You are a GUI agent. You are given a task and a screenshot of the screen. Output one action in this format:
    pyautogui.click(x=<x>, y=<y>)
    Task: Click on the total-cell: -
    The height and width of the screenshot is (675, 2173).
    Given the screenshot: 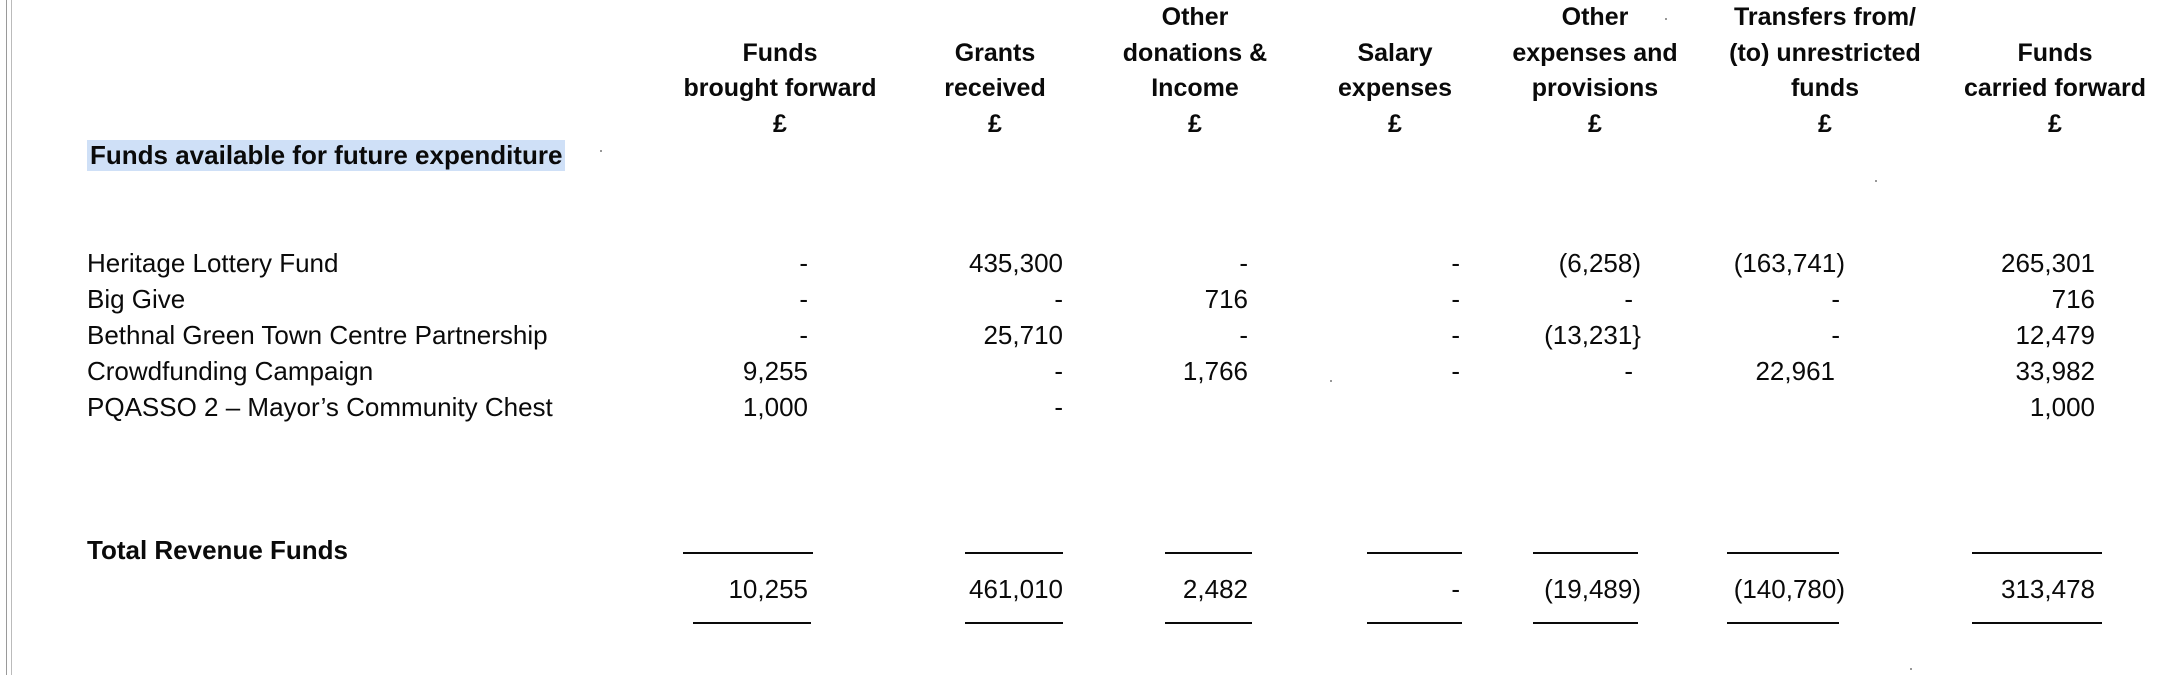 What is the action you would take?
    pyautogui.click(x=1455, y=589)
    